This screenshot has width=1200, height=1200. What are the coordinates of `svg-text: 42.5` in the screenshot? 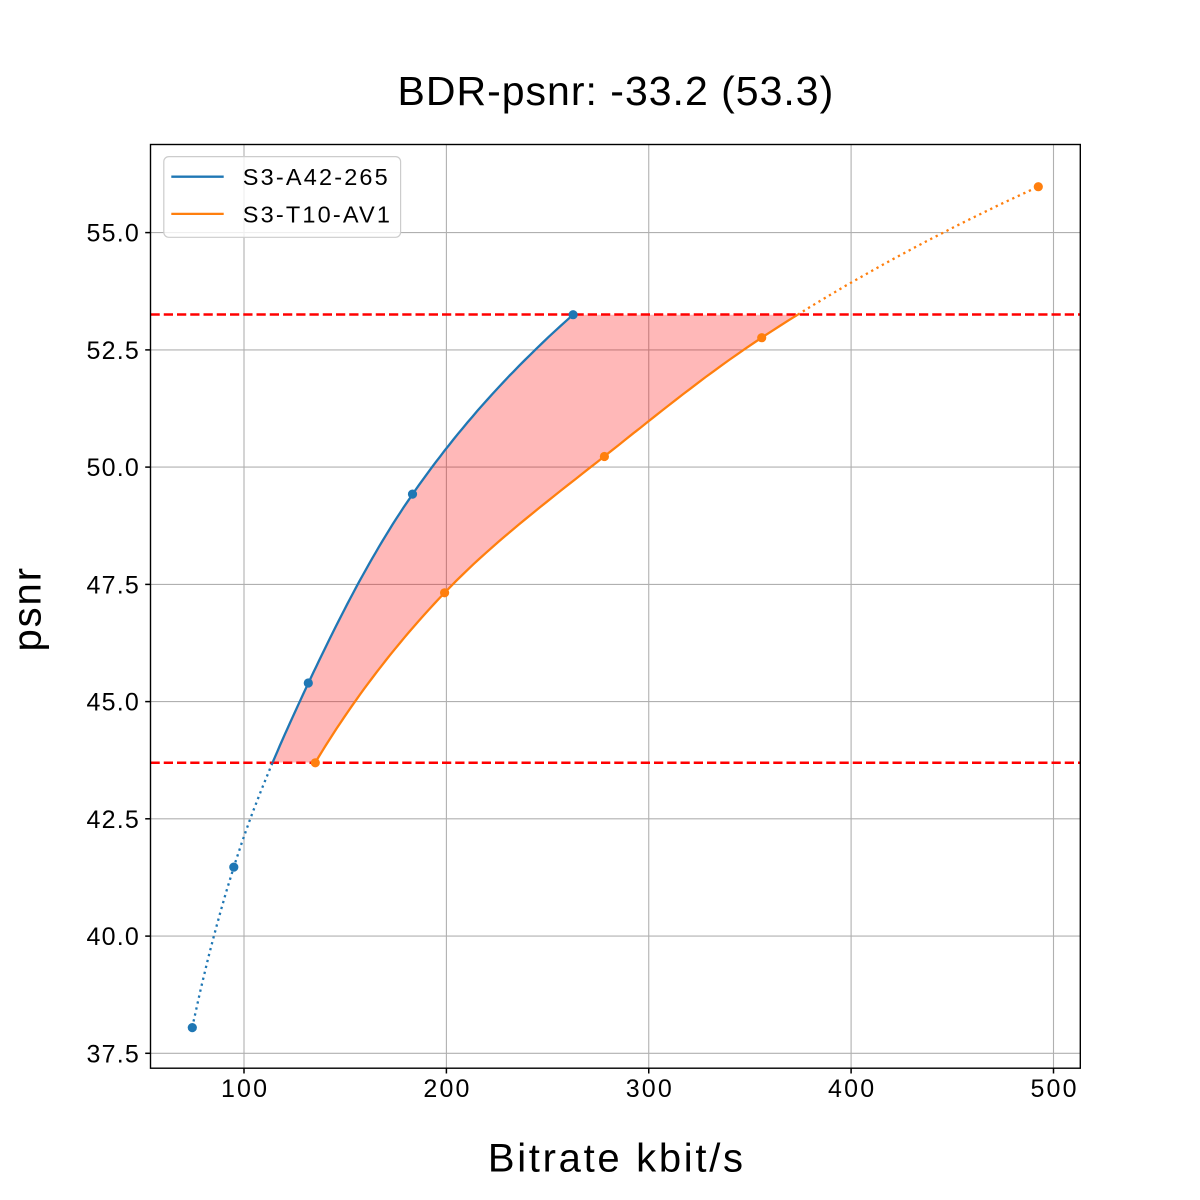 It's located at (113, 820).